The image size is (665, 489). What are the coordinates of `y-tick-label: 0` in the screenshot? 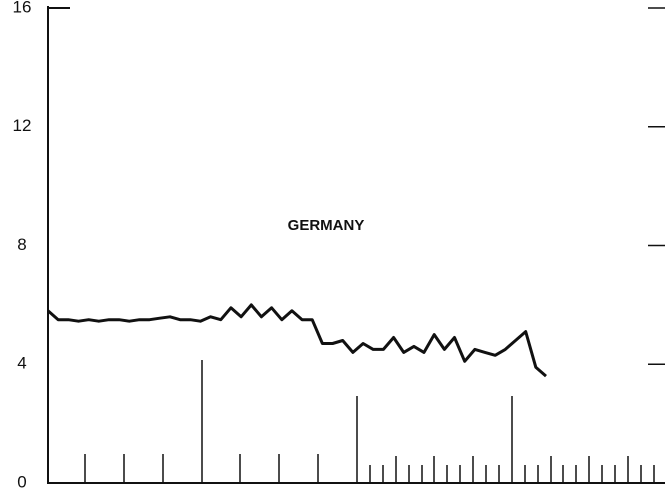 It's located at (21, 480).